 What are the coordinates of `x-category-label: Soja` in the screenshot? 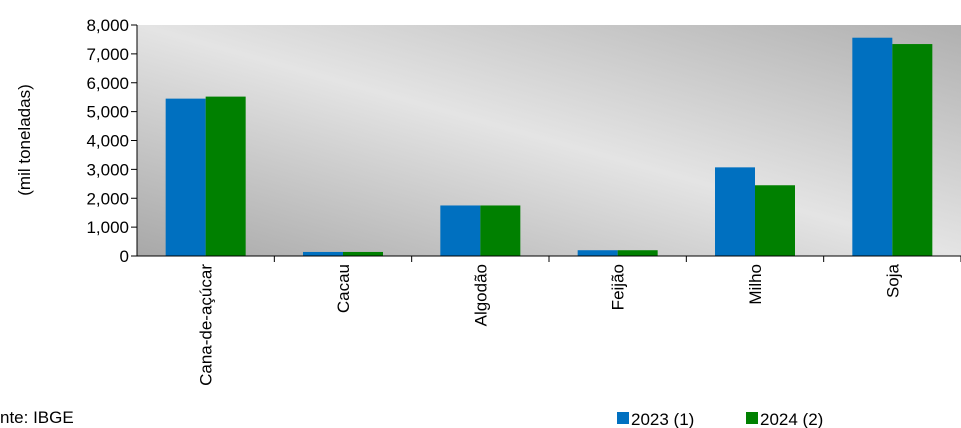 It's located at (892, 280).